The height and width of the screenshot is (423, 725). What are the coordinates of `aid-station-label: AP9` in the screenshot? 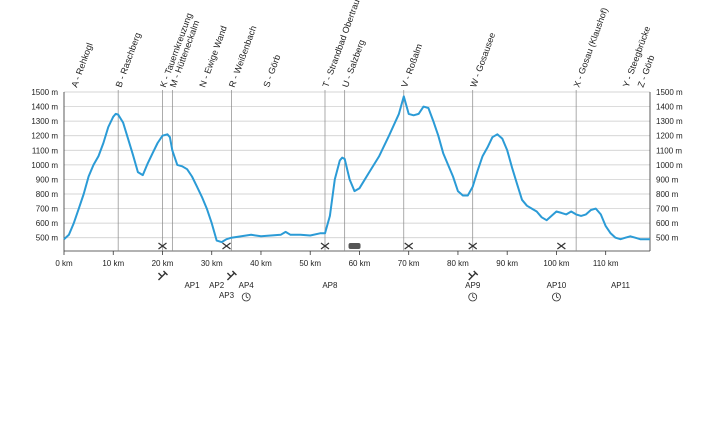 It's located at (473, 285).